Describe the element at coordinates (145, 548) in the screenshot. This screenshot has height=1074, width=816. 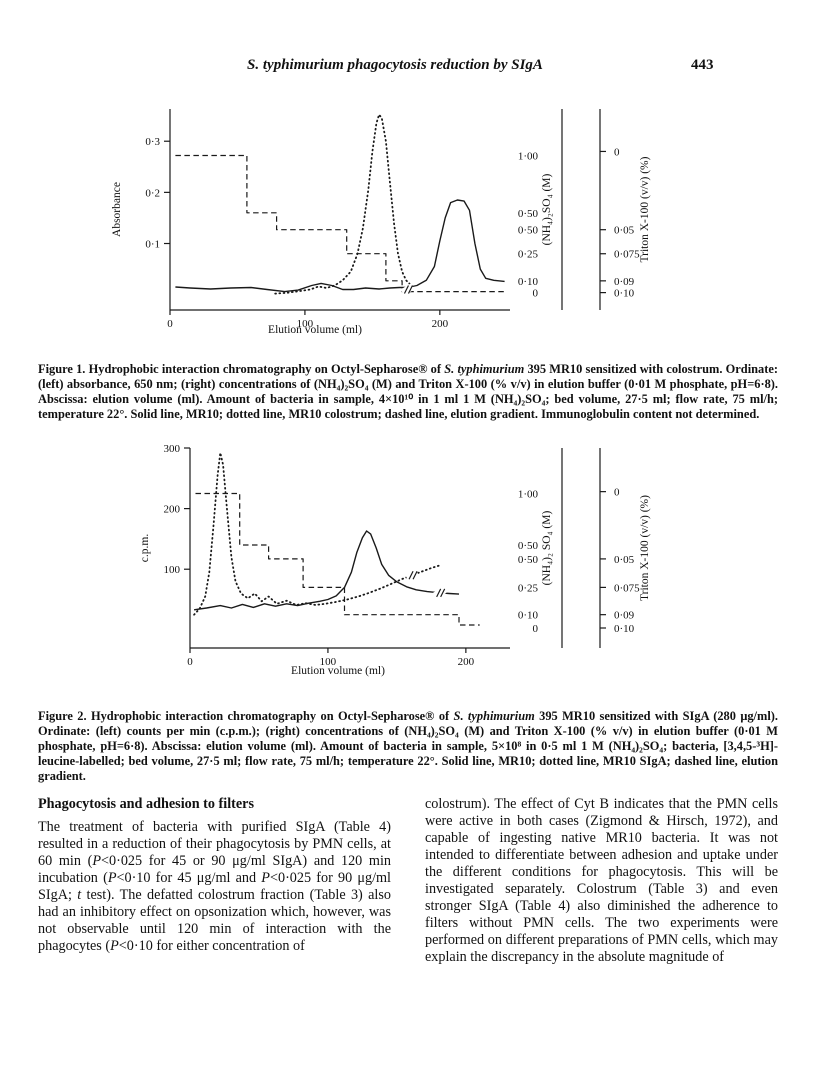
I see `y-axis-label: c.p.m.` at that location.